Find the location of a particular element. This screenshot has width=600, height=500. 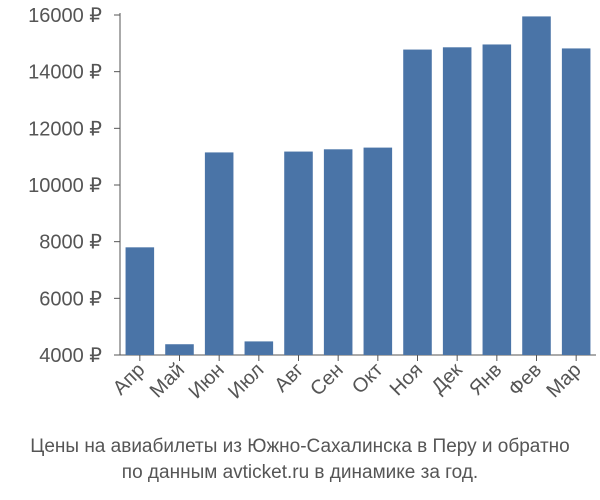

y-tick-label: 12000 ₽ is located at coordinates (65, 129).